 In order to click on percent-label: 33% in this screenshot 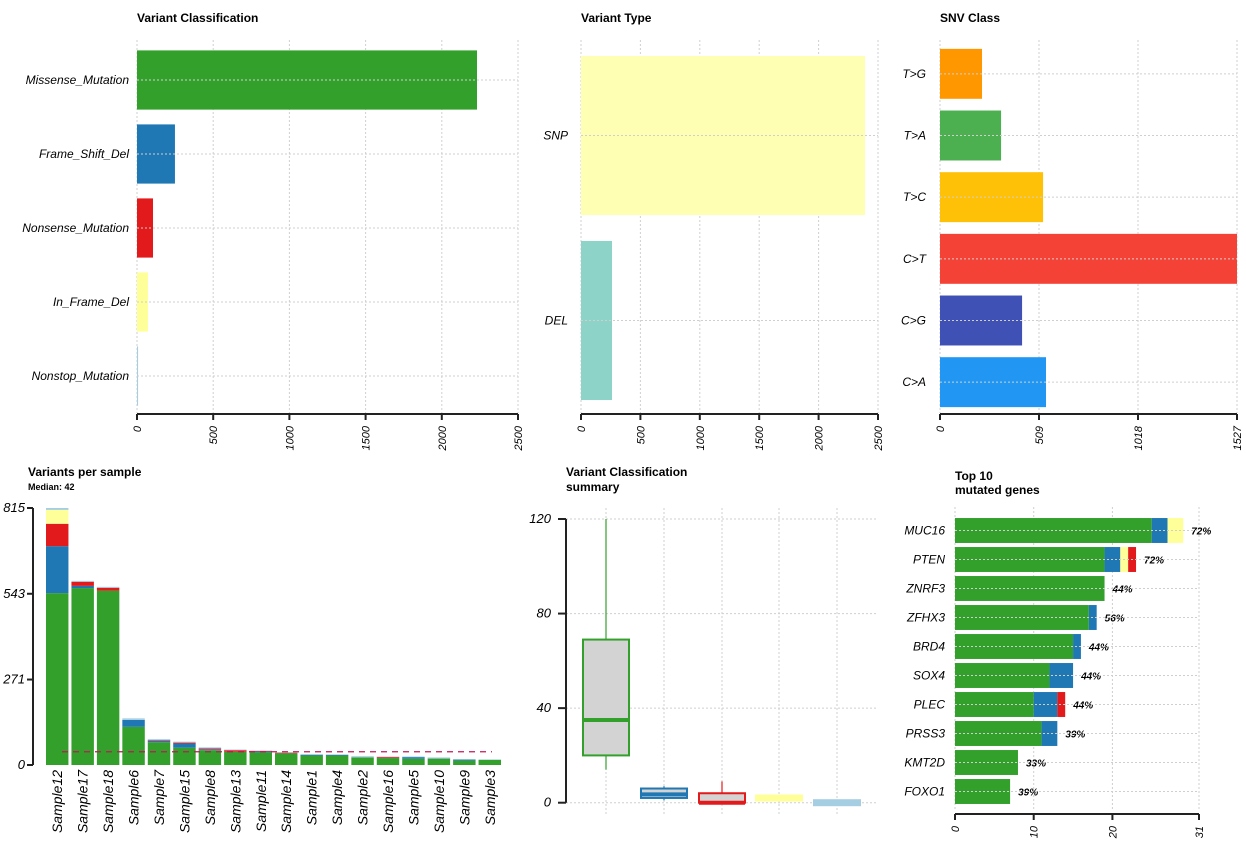, I will do `click(1036, 764)`.